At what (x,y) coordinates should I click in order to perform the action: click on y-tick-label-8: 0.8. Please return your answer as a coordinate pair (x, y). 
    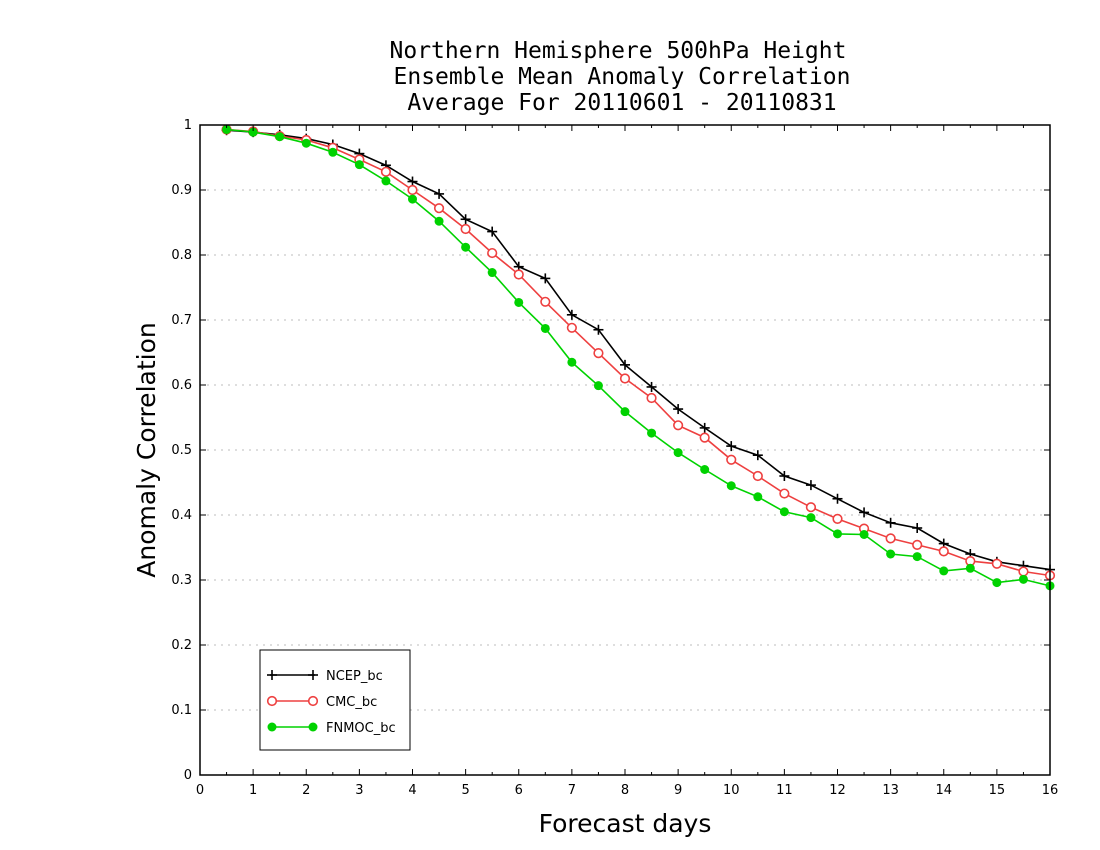
    Looking at the image, I should click on (181, 255).